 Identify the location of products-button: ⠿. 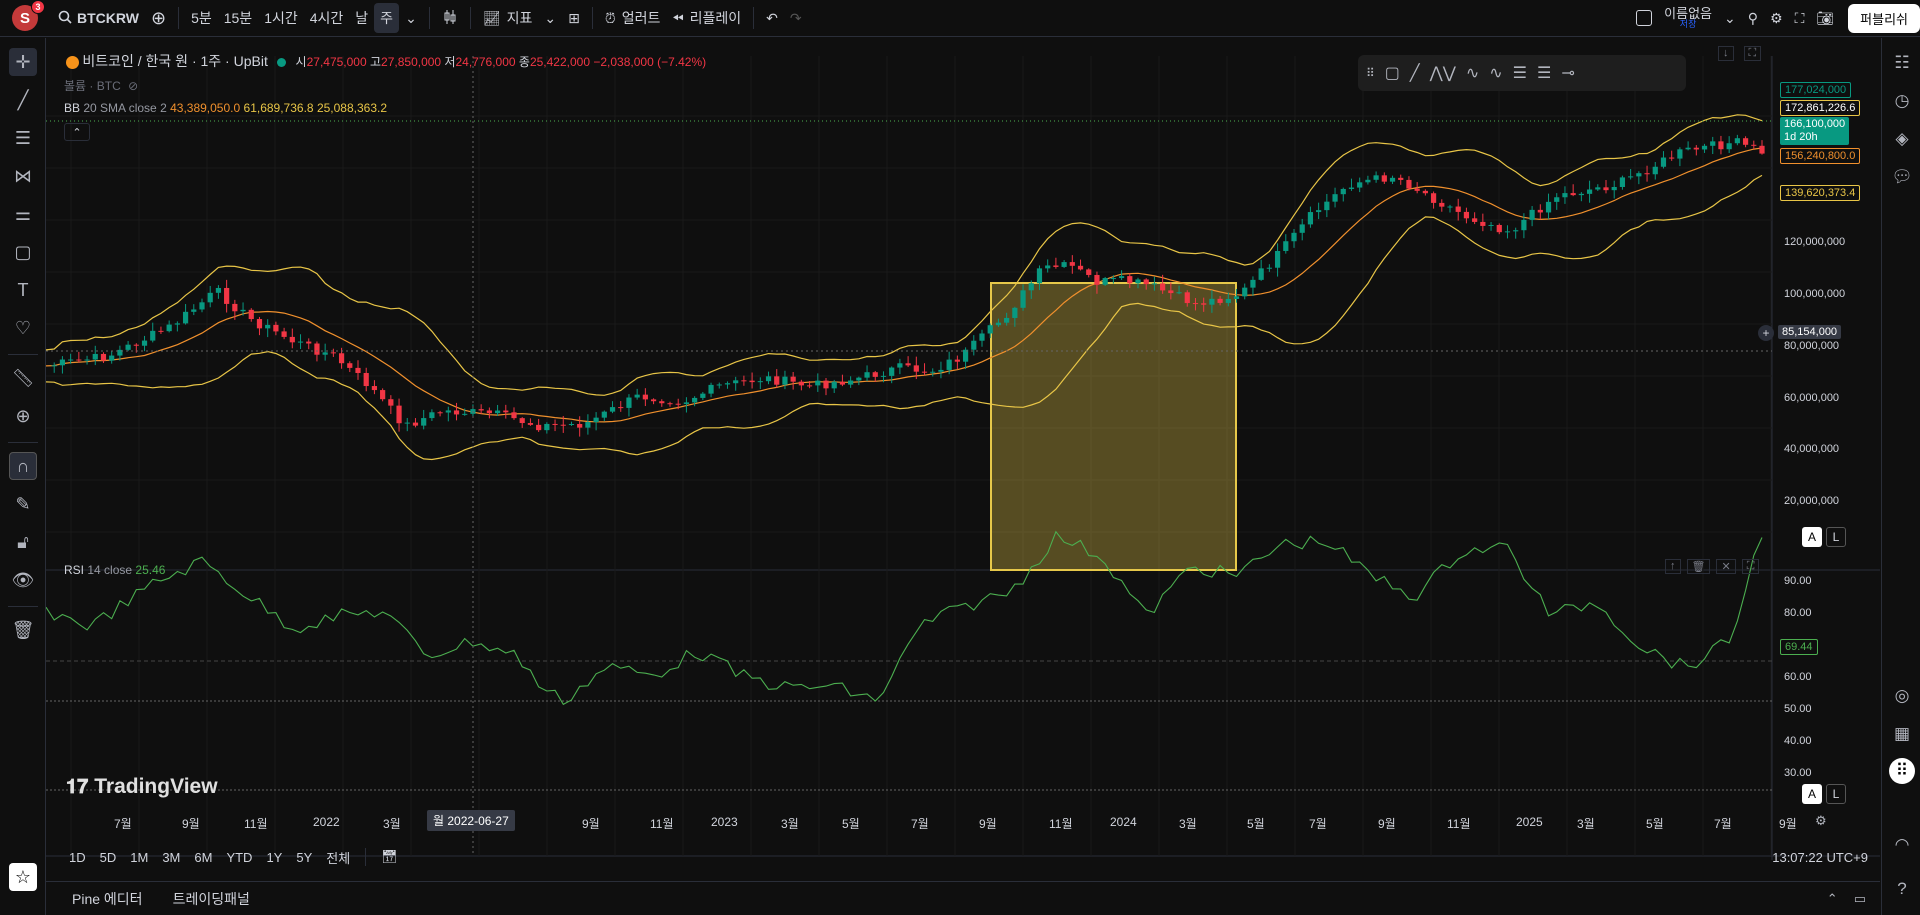
(1902, 771).